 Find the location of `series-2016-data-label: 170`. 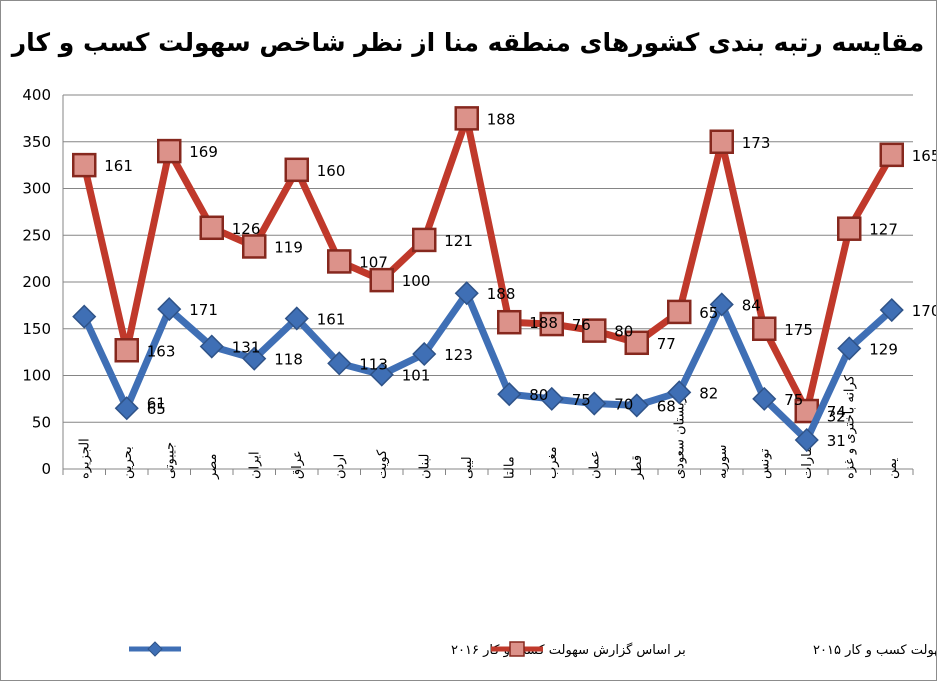

series-2016-data-label: 170 is located at coordinates (924, 311).